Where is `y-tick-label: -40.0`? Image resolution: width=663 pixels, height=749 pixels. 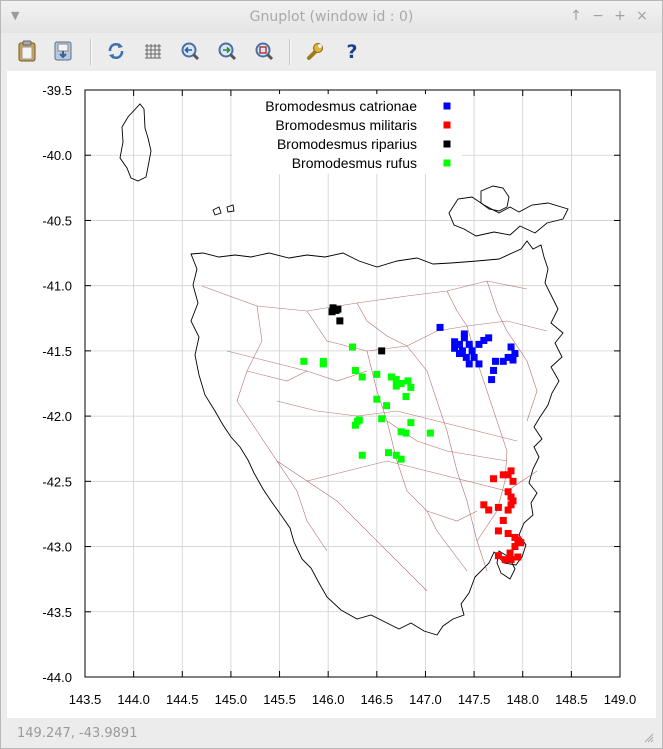 y-tick-label: -40.0 is located at coordinates (57, 155).